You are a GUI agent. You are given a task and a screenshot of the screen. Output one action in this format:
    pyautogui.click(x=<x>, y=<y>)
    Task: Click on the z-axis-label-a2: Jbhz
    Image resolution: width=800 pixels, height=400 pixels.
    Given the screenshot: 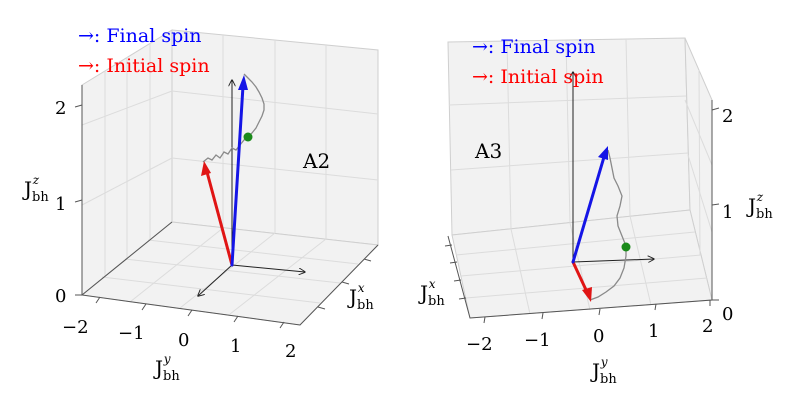 What is the action you would take?
    pyautogui.click(x=35, y=189)
    